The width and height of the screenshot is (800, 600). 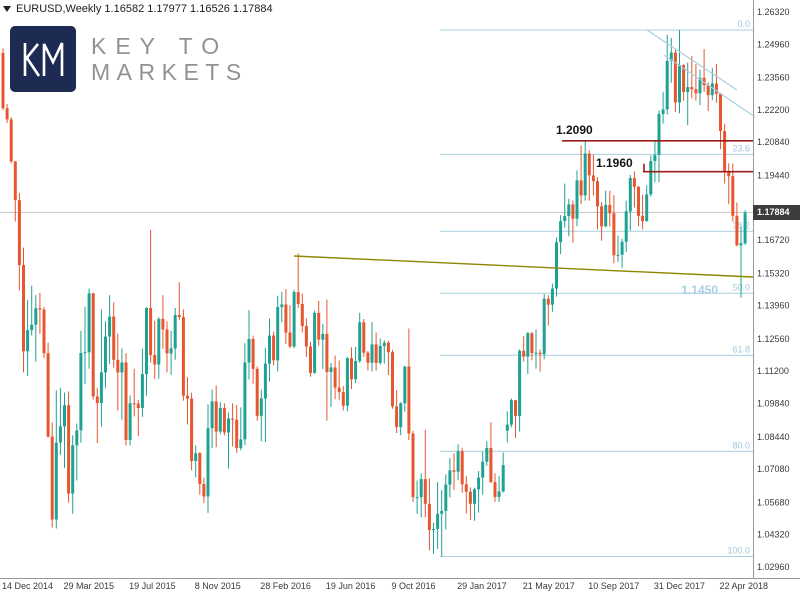 I want to click on fib-level-label: 23.6, so click(x=741, y=148).